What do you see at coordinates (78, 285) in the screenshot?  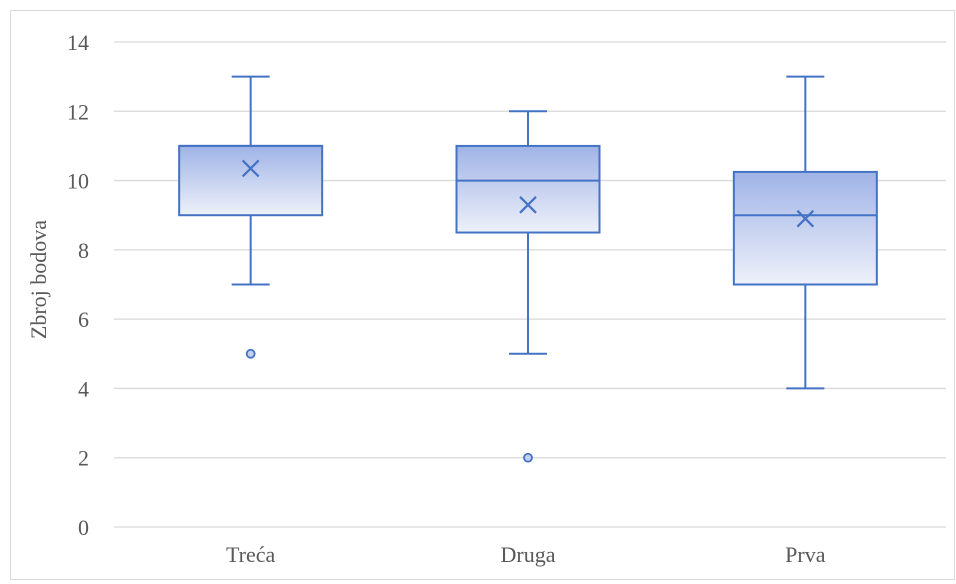 I see `y-axis-ticks: 0 2 4 6 8 10 12 14` at bounding box center [78, 285].